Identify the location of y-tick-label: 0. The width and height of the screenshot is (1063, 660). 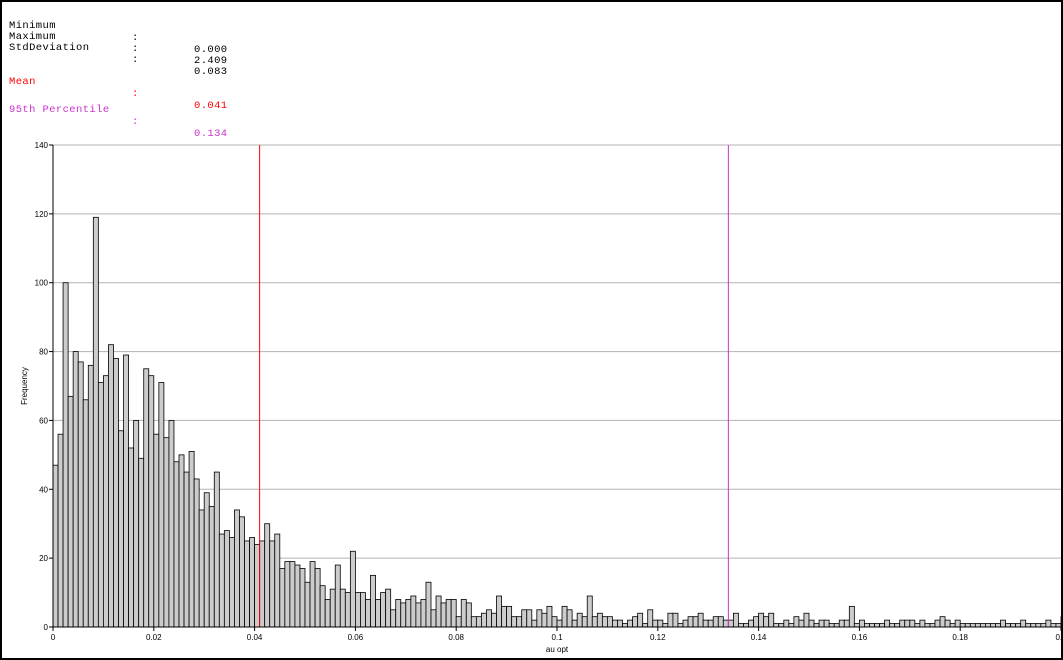
(46, 627).